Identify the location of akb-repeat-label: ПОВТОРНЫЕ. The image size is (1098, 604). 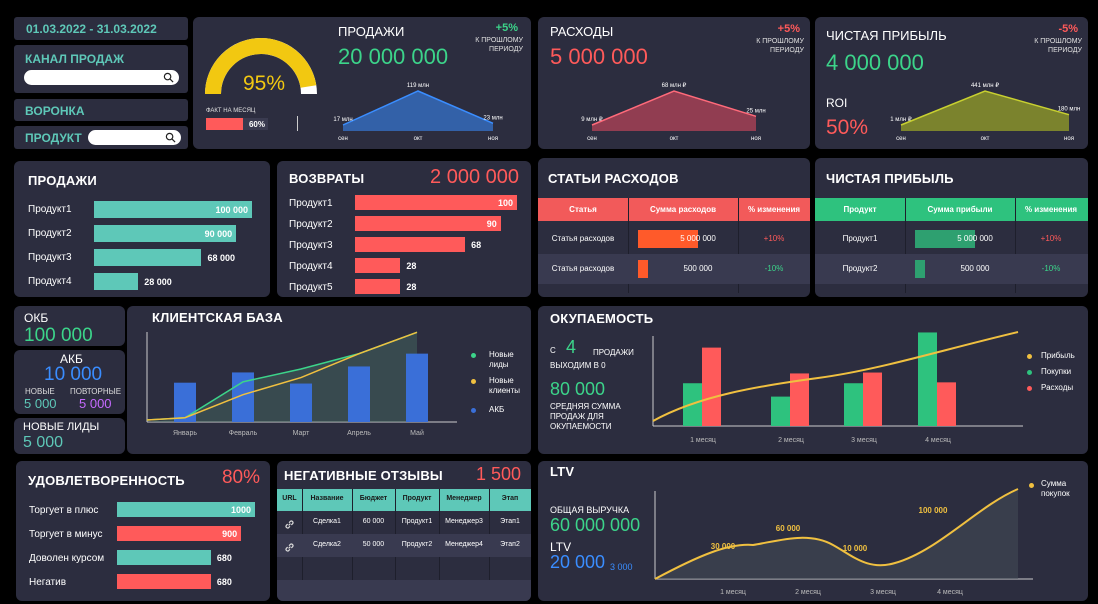
(96, 391).